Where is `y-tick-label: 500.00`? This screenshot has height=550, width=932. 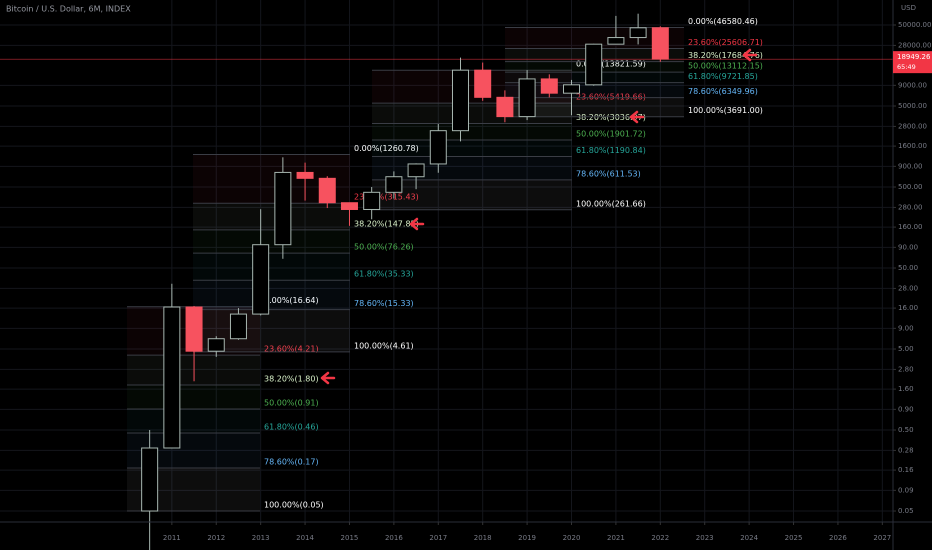 y-tick-label: 500.00 is located at coordinates (910, 187).